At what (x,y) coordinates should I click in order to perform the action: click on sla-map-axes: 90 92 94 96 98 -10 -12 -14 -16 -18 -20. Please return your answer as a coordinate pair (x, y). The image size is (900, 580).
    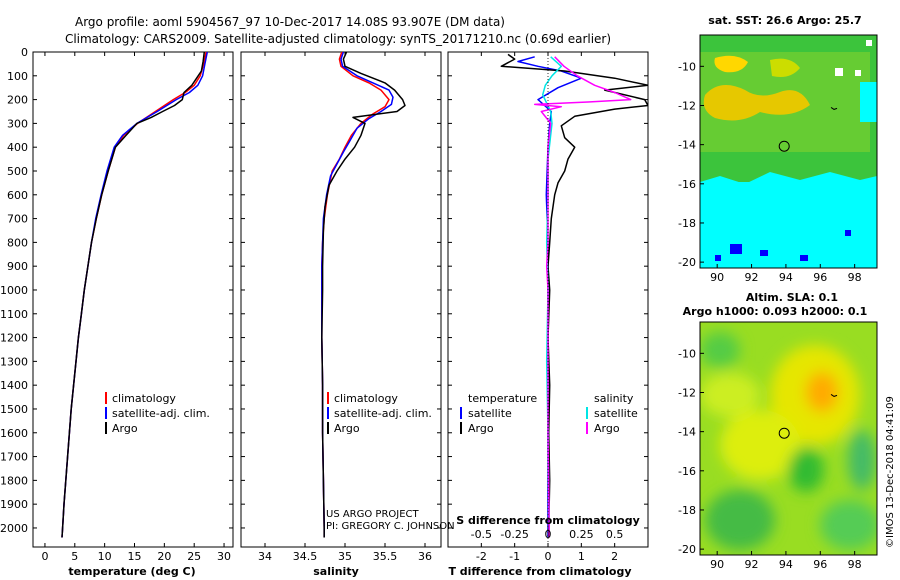
    Looking at the image, I should click on (770, 459).